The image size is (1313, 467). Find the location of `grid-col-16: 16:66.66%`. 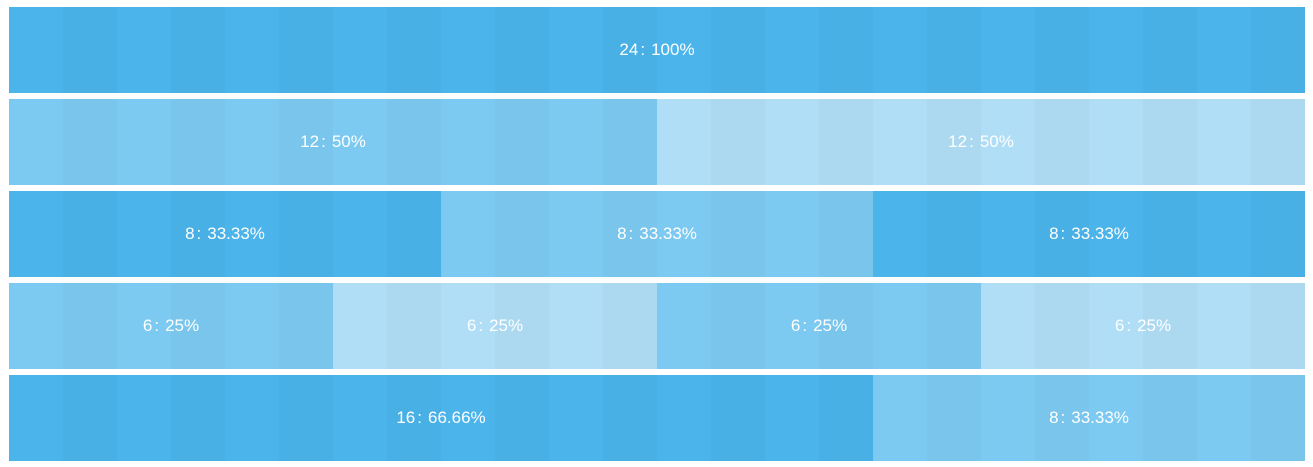

grid-col-16: 16:66.66% is located at coordinates (441, 418).